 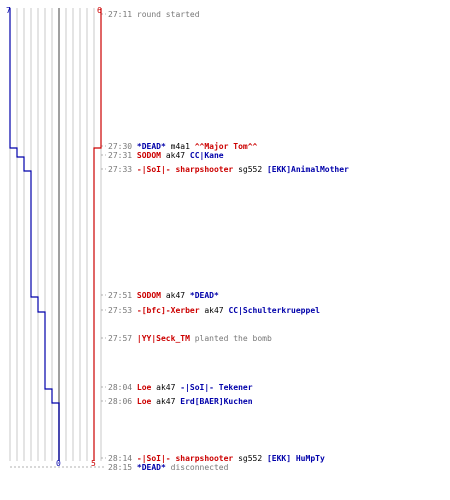 What do you see at coordinates (274, 310) in the screenshot?
I see `event-text: CC|Schulterkrueppel` at bounding box center [274, 310].